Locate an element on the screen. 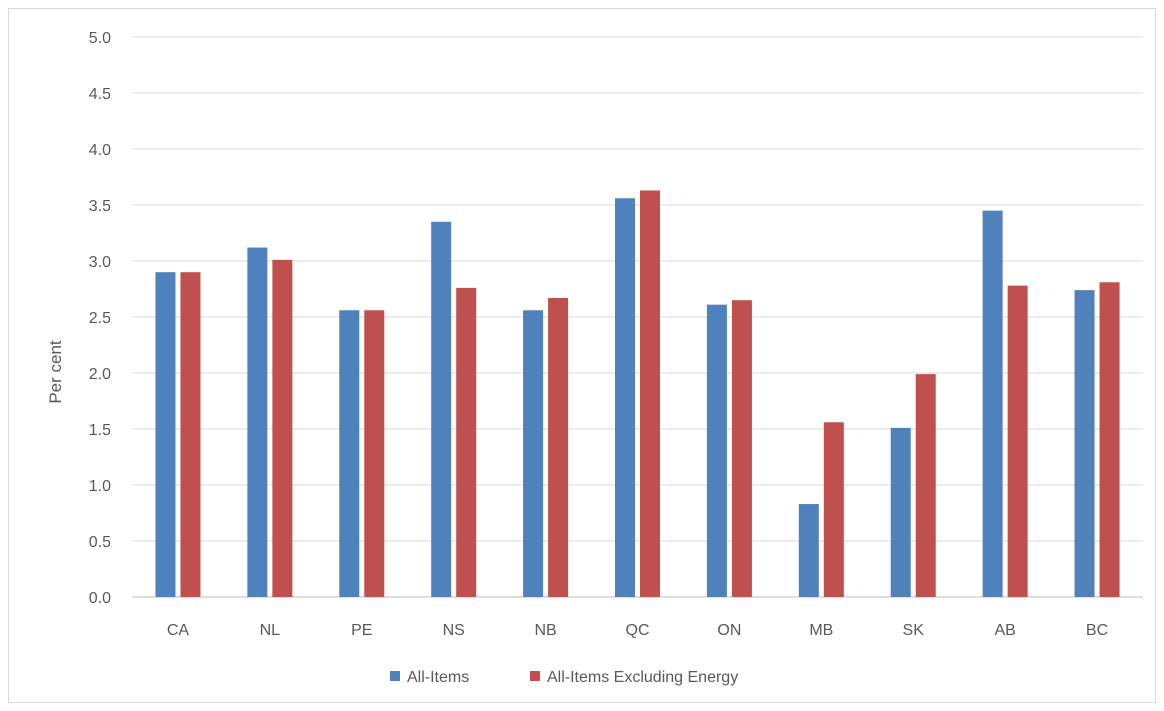 This screenshot has height=711, width=1164. bar-ns-excluding-energy is located at coordinates (466, 442).